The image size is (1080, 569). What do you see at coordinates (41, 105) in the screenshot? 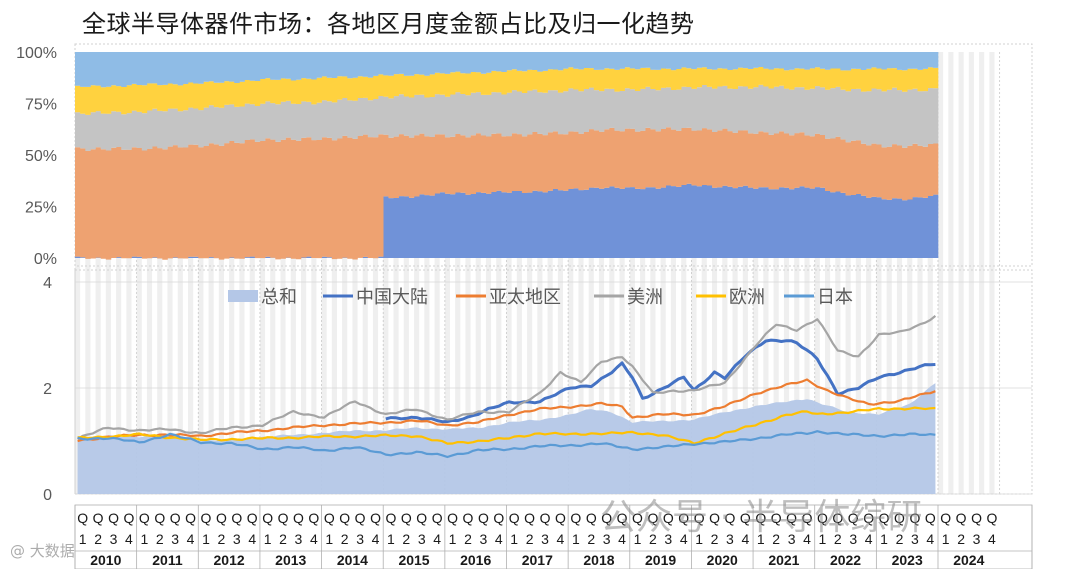
I see `top-y-tick: 75%` at bounding box center [41, 105].